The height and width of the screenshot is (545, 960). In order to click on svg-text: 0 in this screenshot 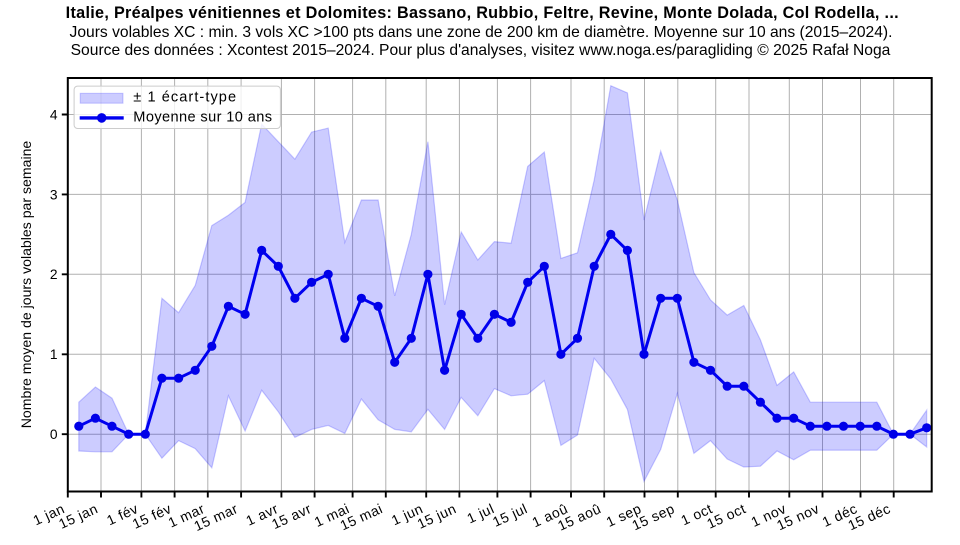, I will do `click(54, 434)`.